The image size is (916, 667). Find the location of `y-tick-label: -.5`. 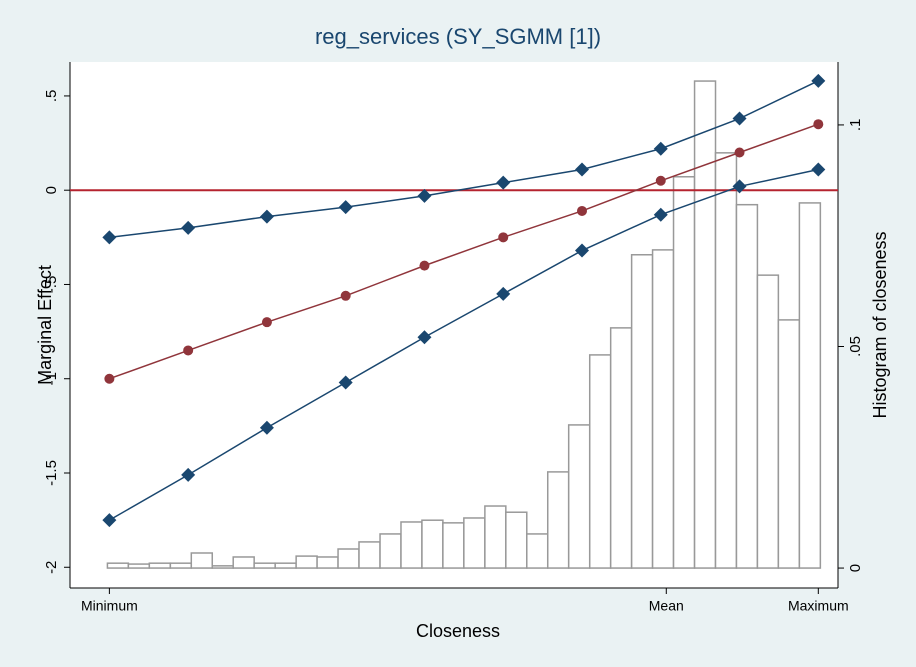

y-tick-label: -.5 is located at coordinates (51, 285).